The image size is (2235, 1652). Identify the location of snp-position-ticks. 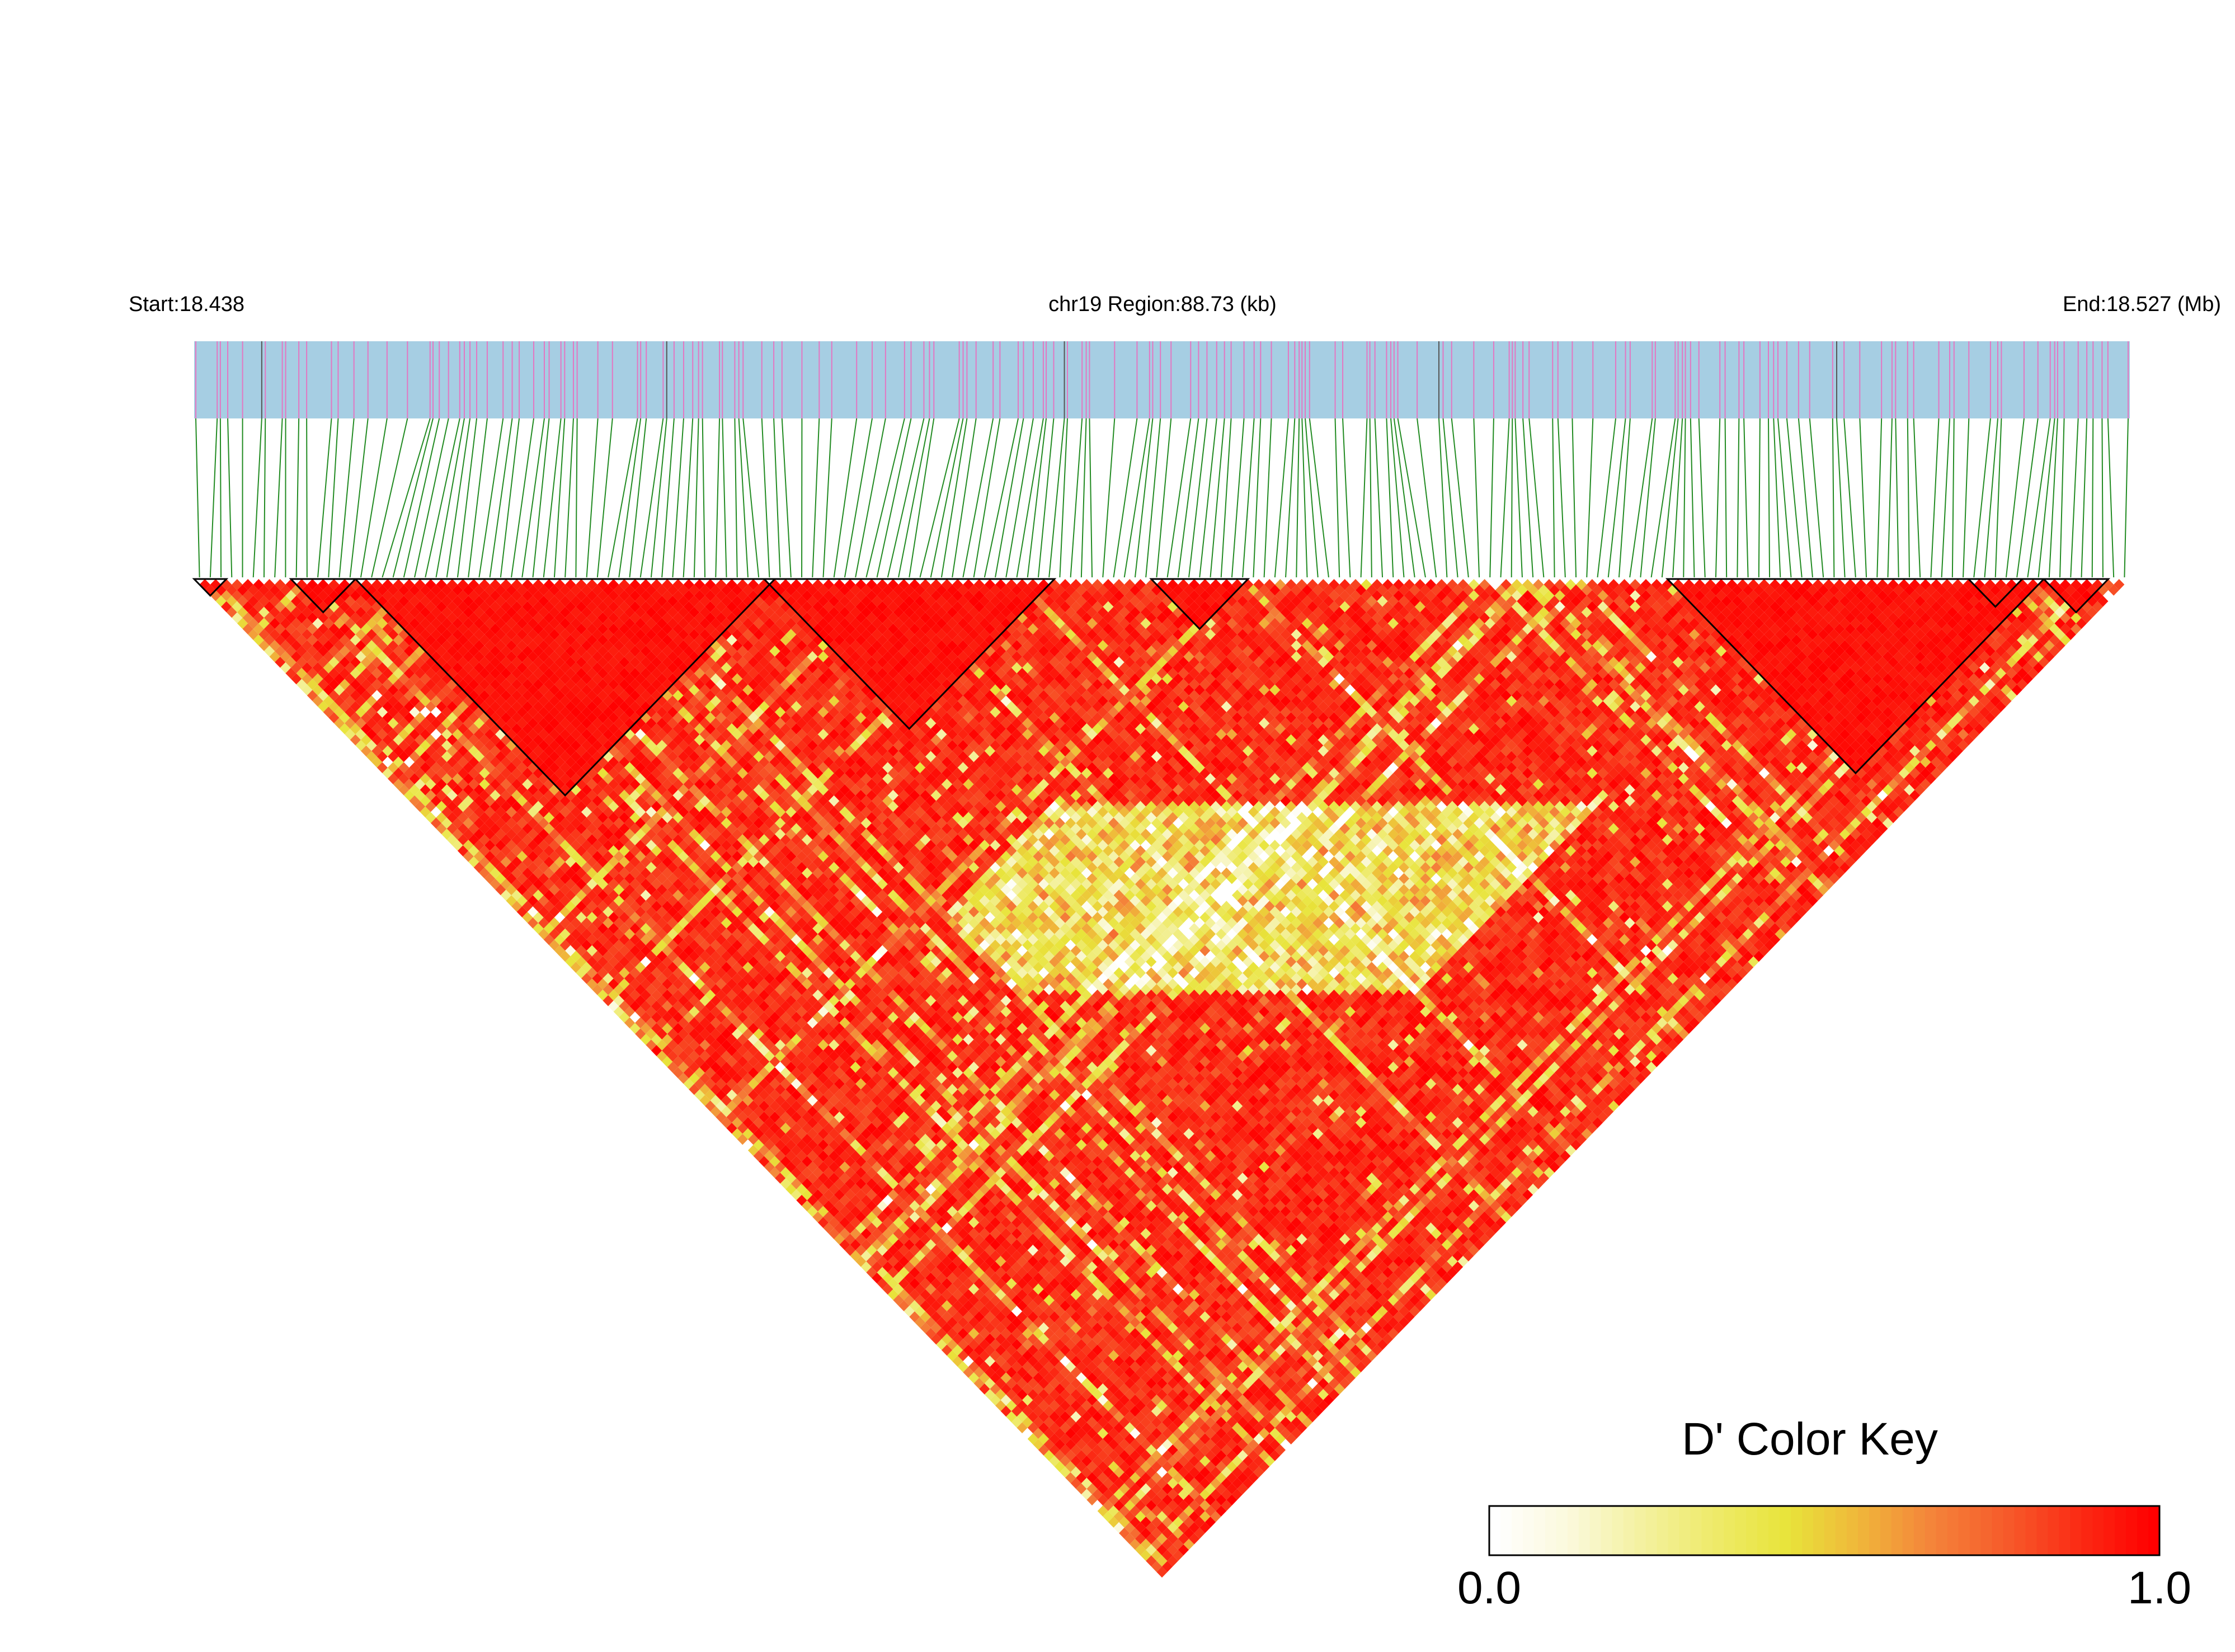
(1162, 379).